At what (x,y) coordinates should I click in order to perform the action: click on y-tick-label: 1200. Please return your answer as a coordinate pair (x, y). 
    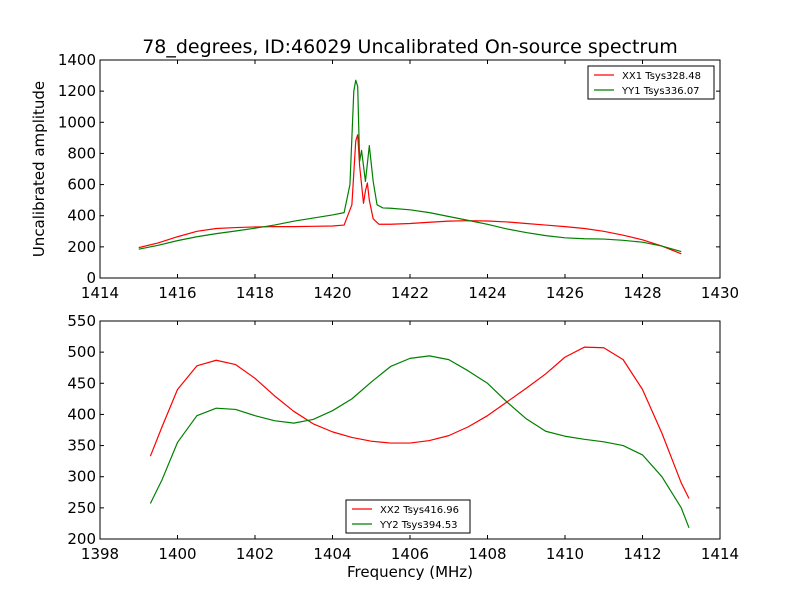
    Looking at the image, I should click on (77, 91).